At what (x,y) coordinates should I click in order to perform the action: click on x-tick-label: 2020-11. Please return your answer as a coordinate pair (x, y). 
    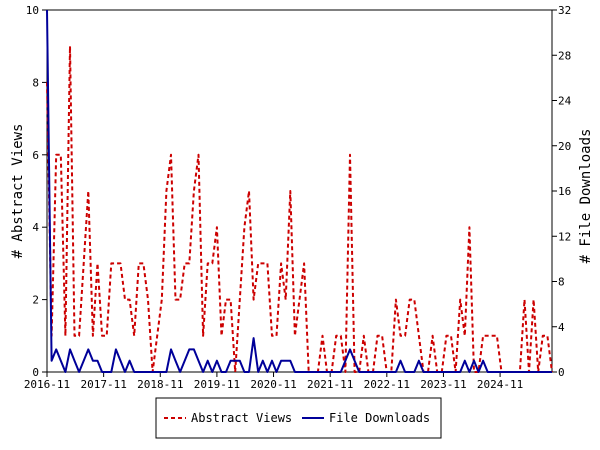
    Looking at the image, I should click on (273, 384).